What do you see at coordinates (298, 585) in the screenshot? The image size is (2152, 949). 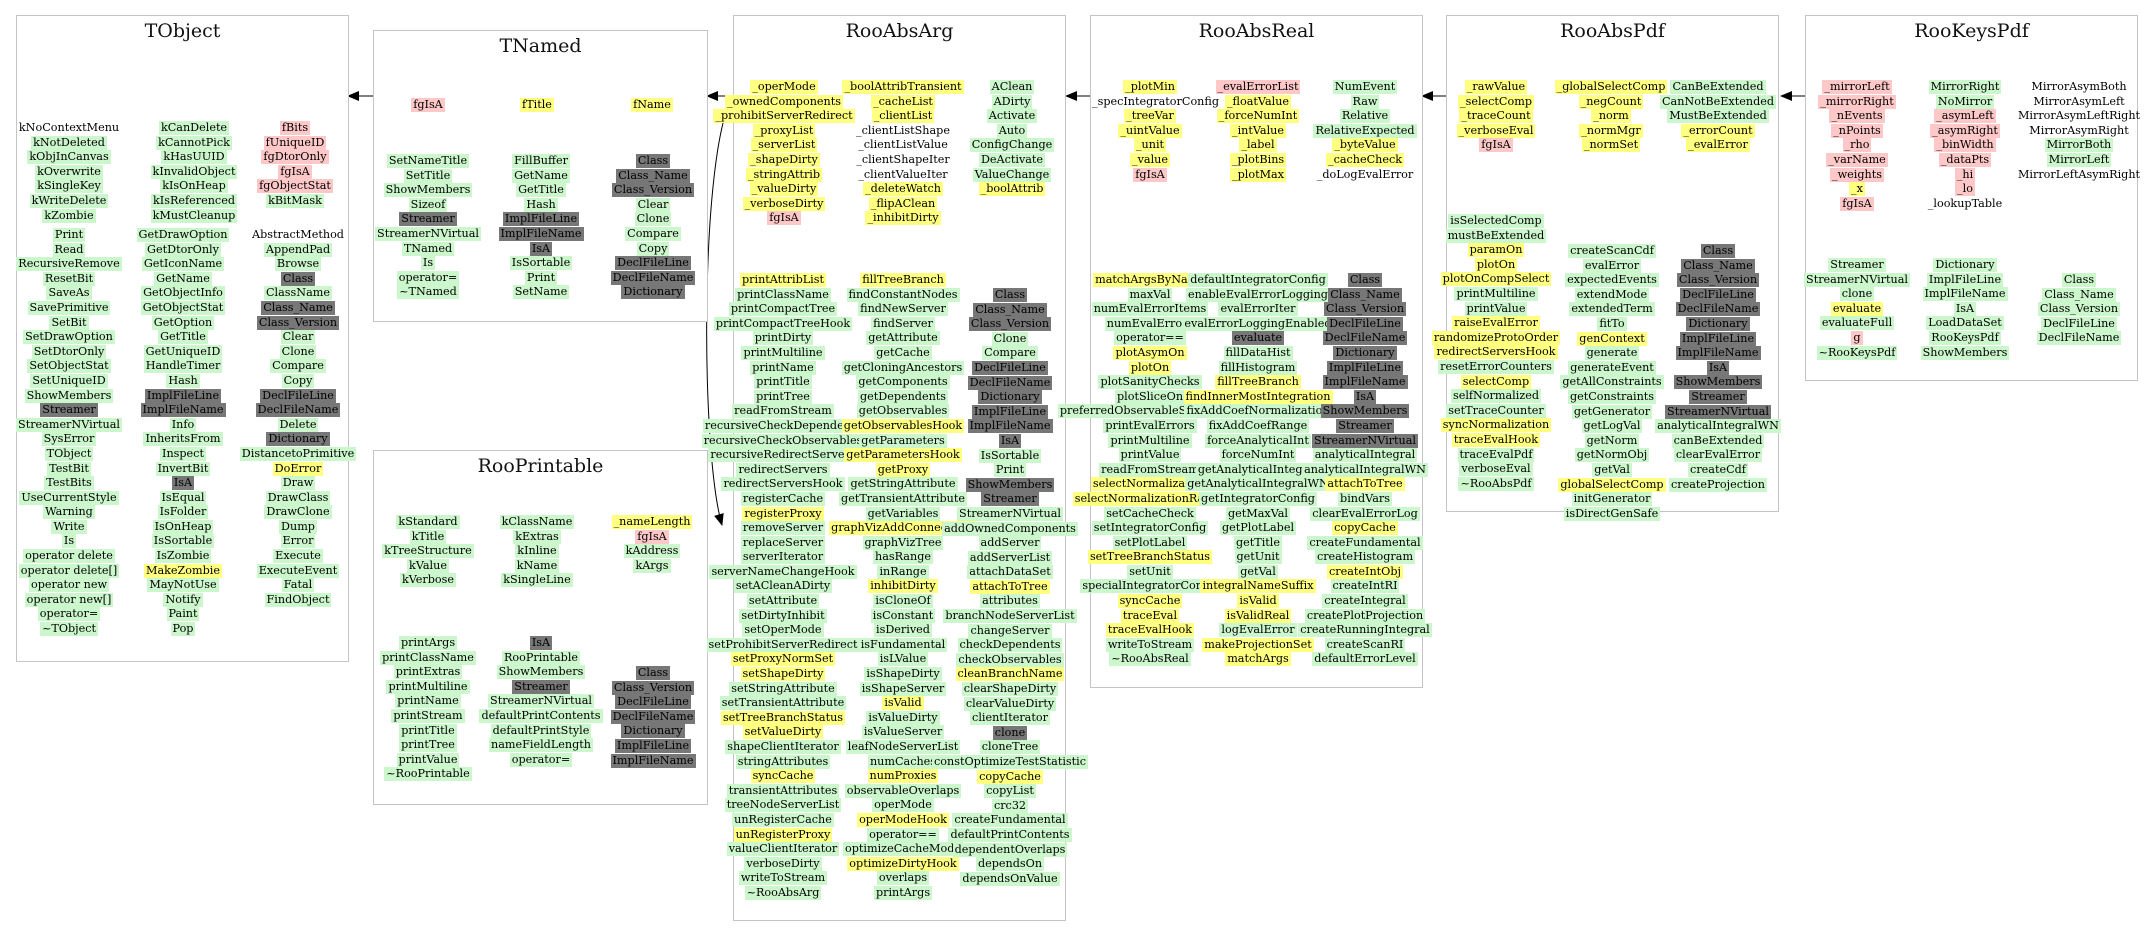 I see `class-member: Fatal` at bounding box center [298, 585].